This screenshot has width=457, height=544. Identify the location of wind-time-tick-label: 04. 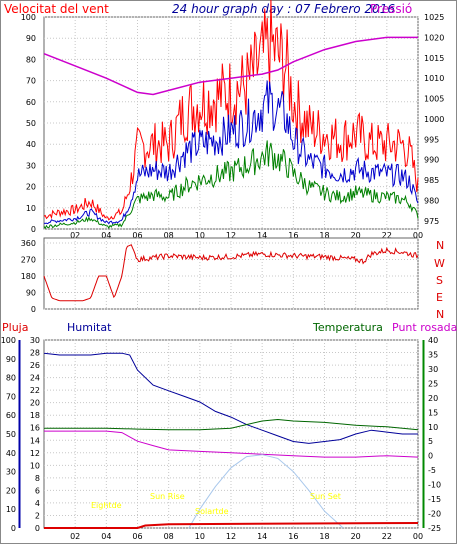
(106, 235).